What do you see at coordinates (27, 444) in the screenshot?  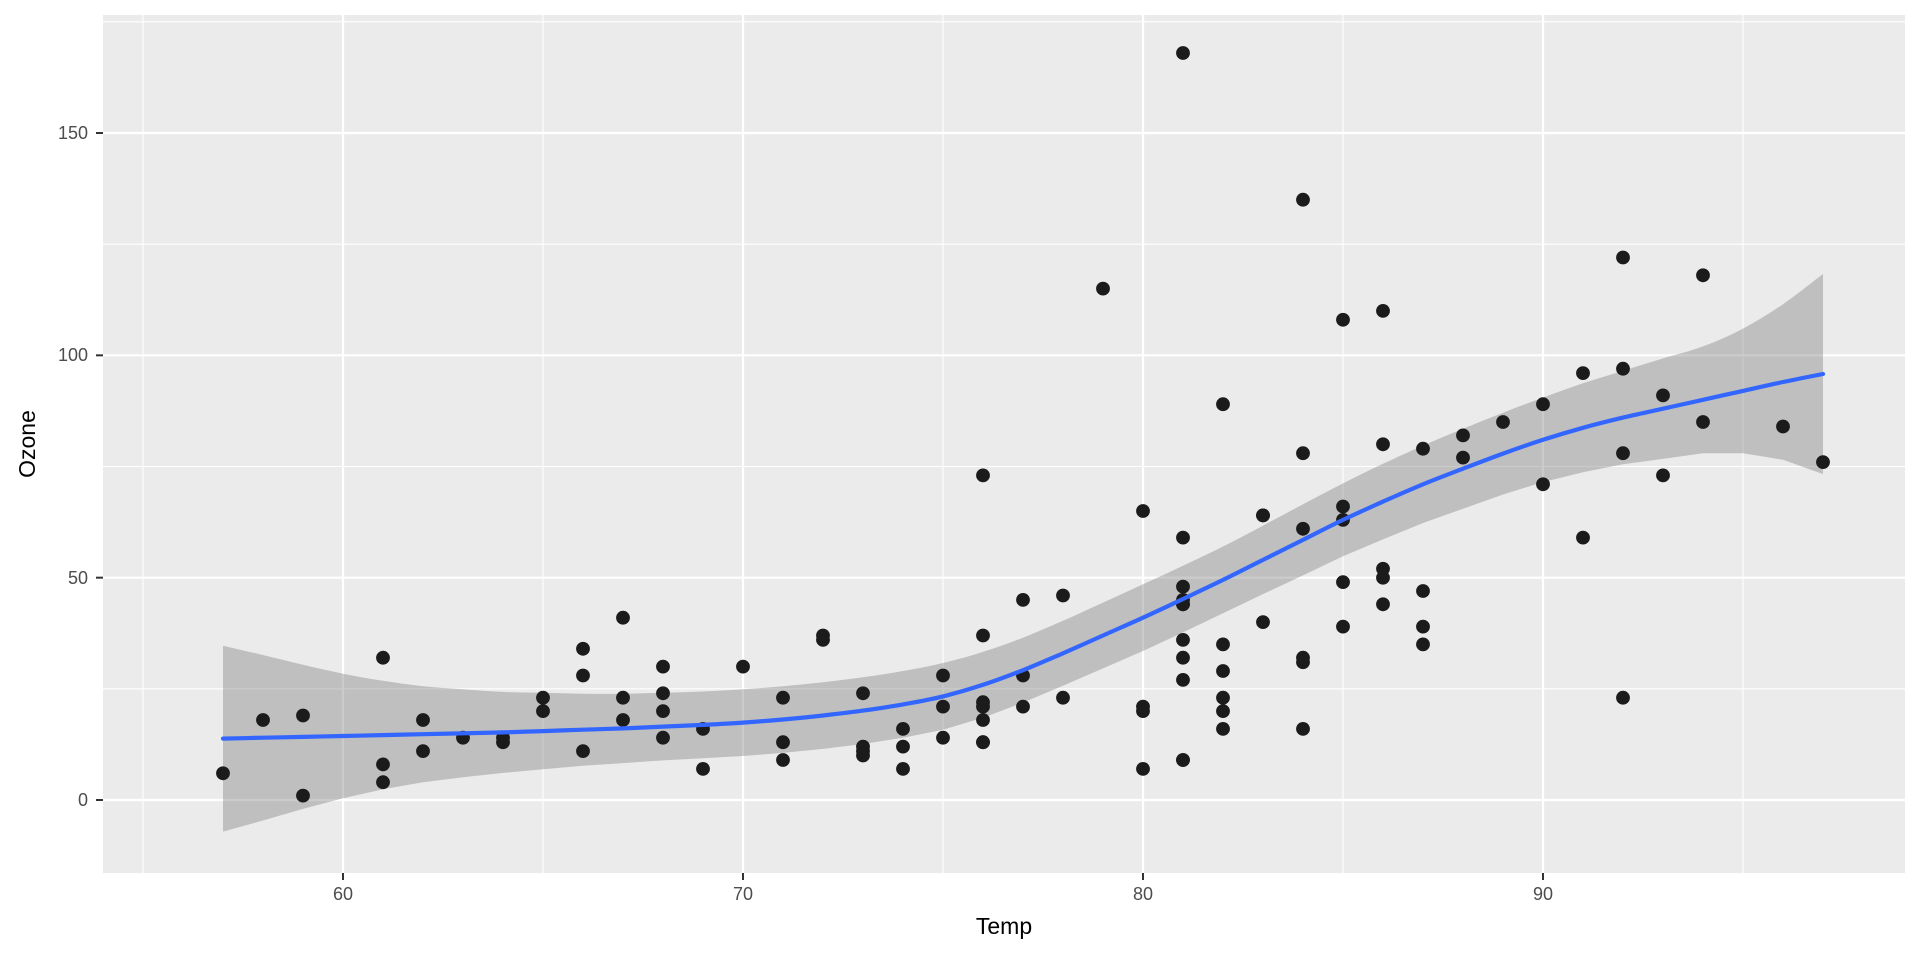 I see `y-axis-title: Ozone` at bounding box center [27, 444].